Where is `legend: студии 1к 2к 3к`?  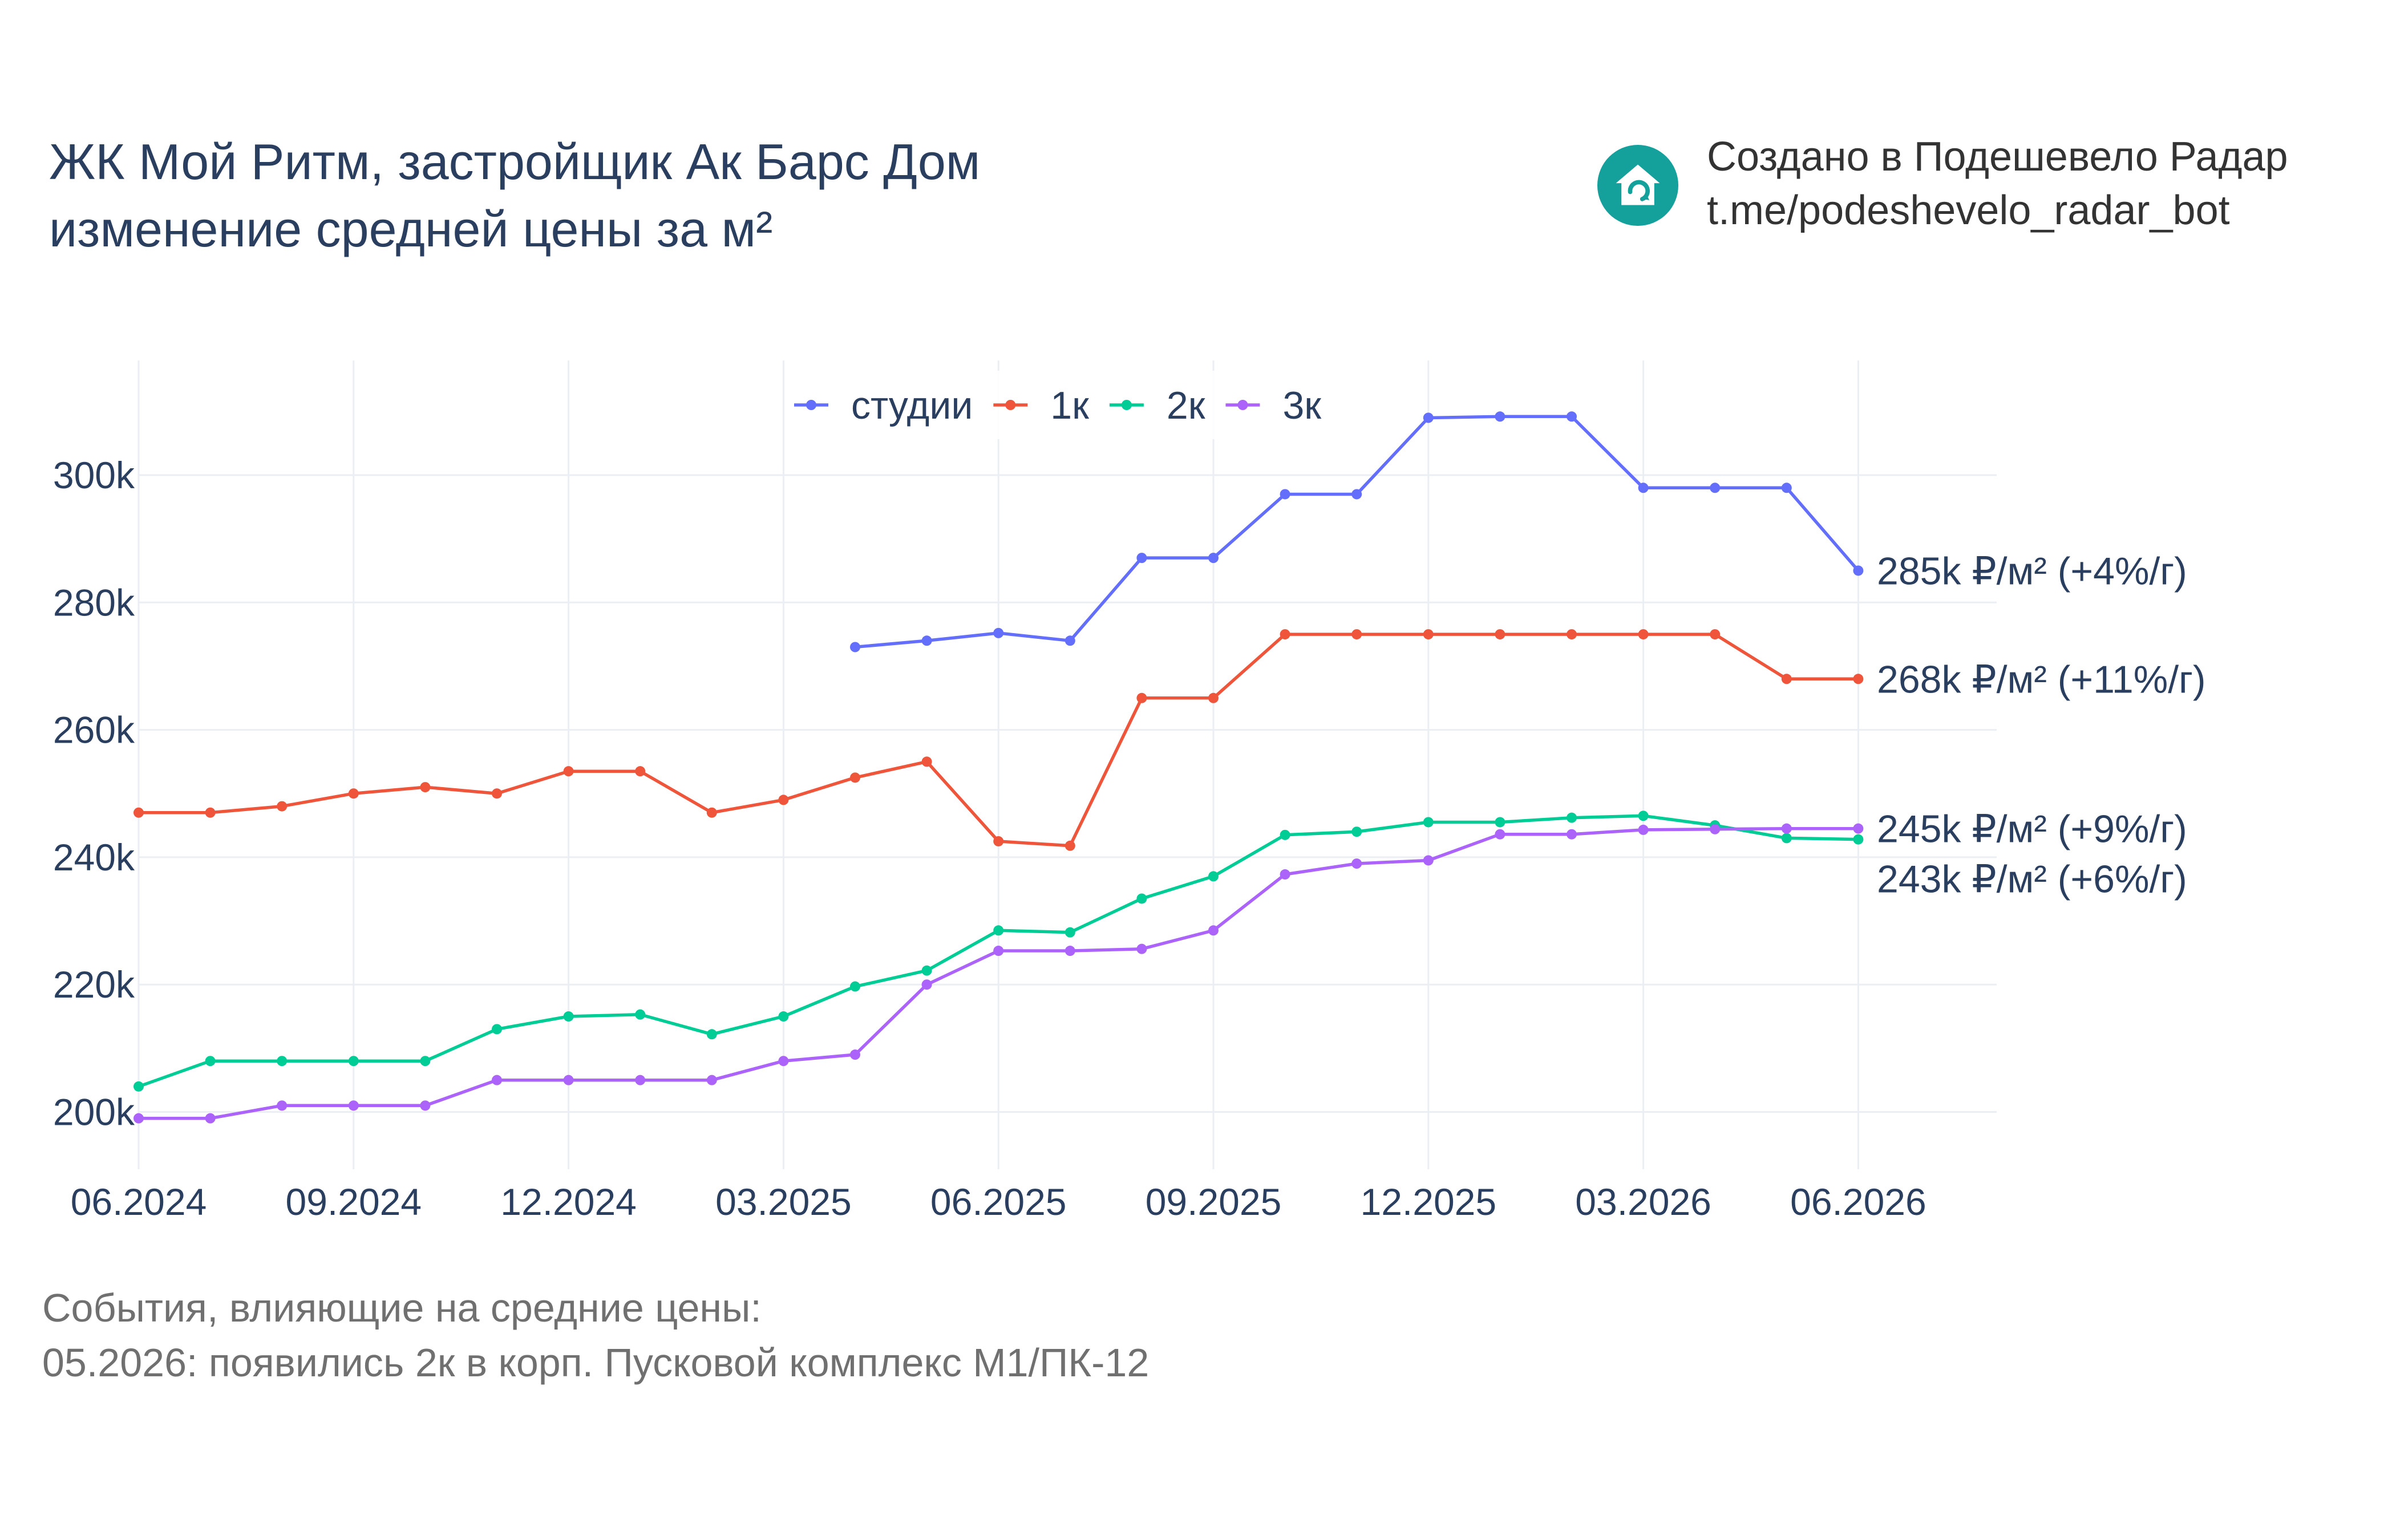
legend: студии 1к 2к 3к is located at coordinates (1064, 405).